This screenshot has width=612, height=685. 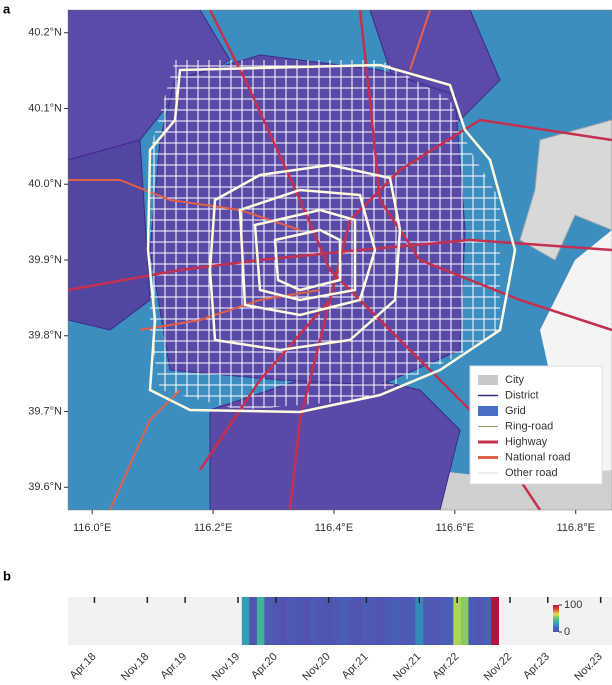 What do you see at coordinates (536, 666) in the screenshot?
I see `x-tick-label: Apr.23` at bounding box center [536, 666].